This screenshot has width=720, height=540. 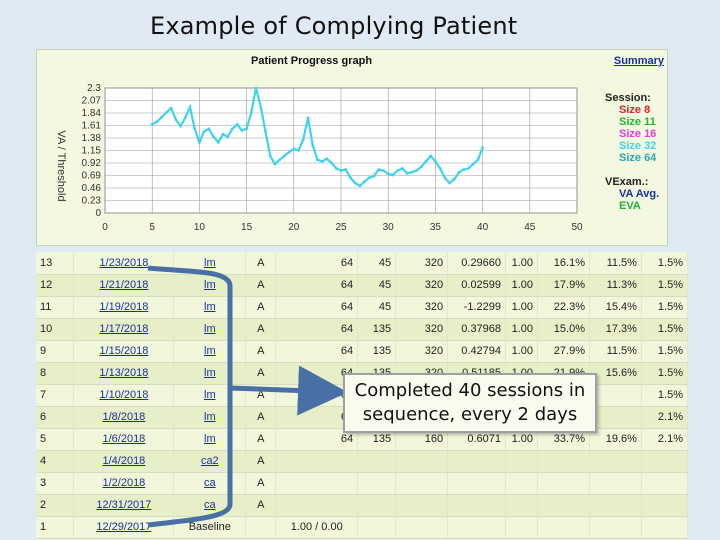 I want to click on cell-date: 1/19/2018, so click(x=124, y=307).